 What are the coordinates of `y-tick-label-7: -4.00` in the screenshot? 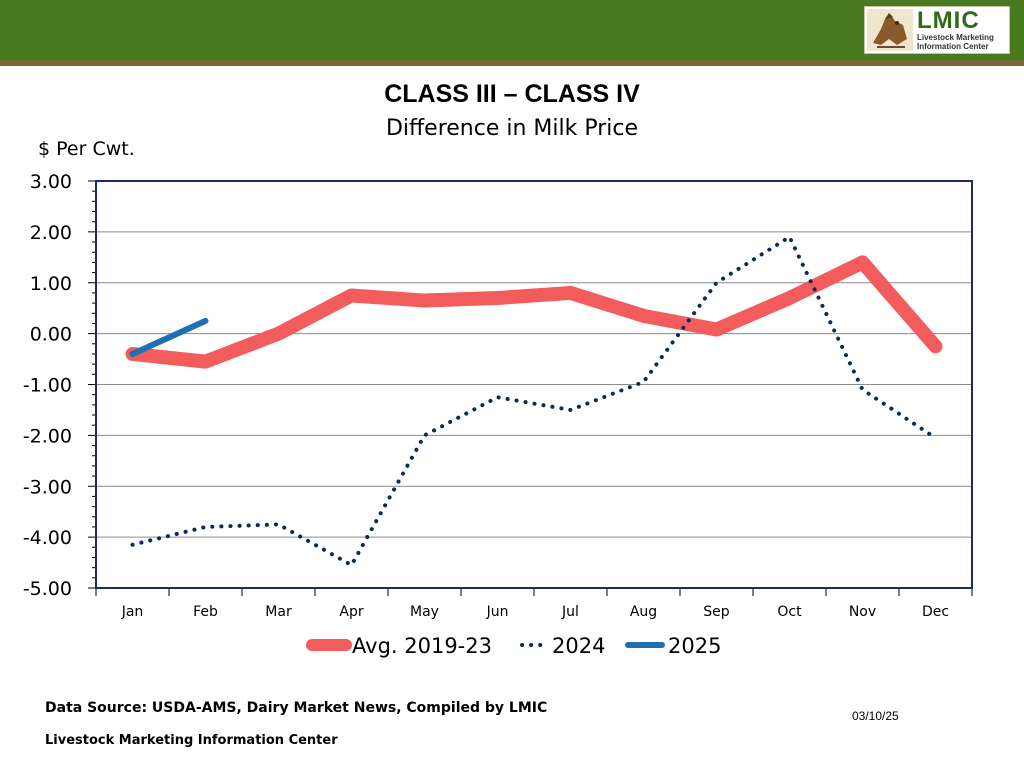 It's located at (47, 538).